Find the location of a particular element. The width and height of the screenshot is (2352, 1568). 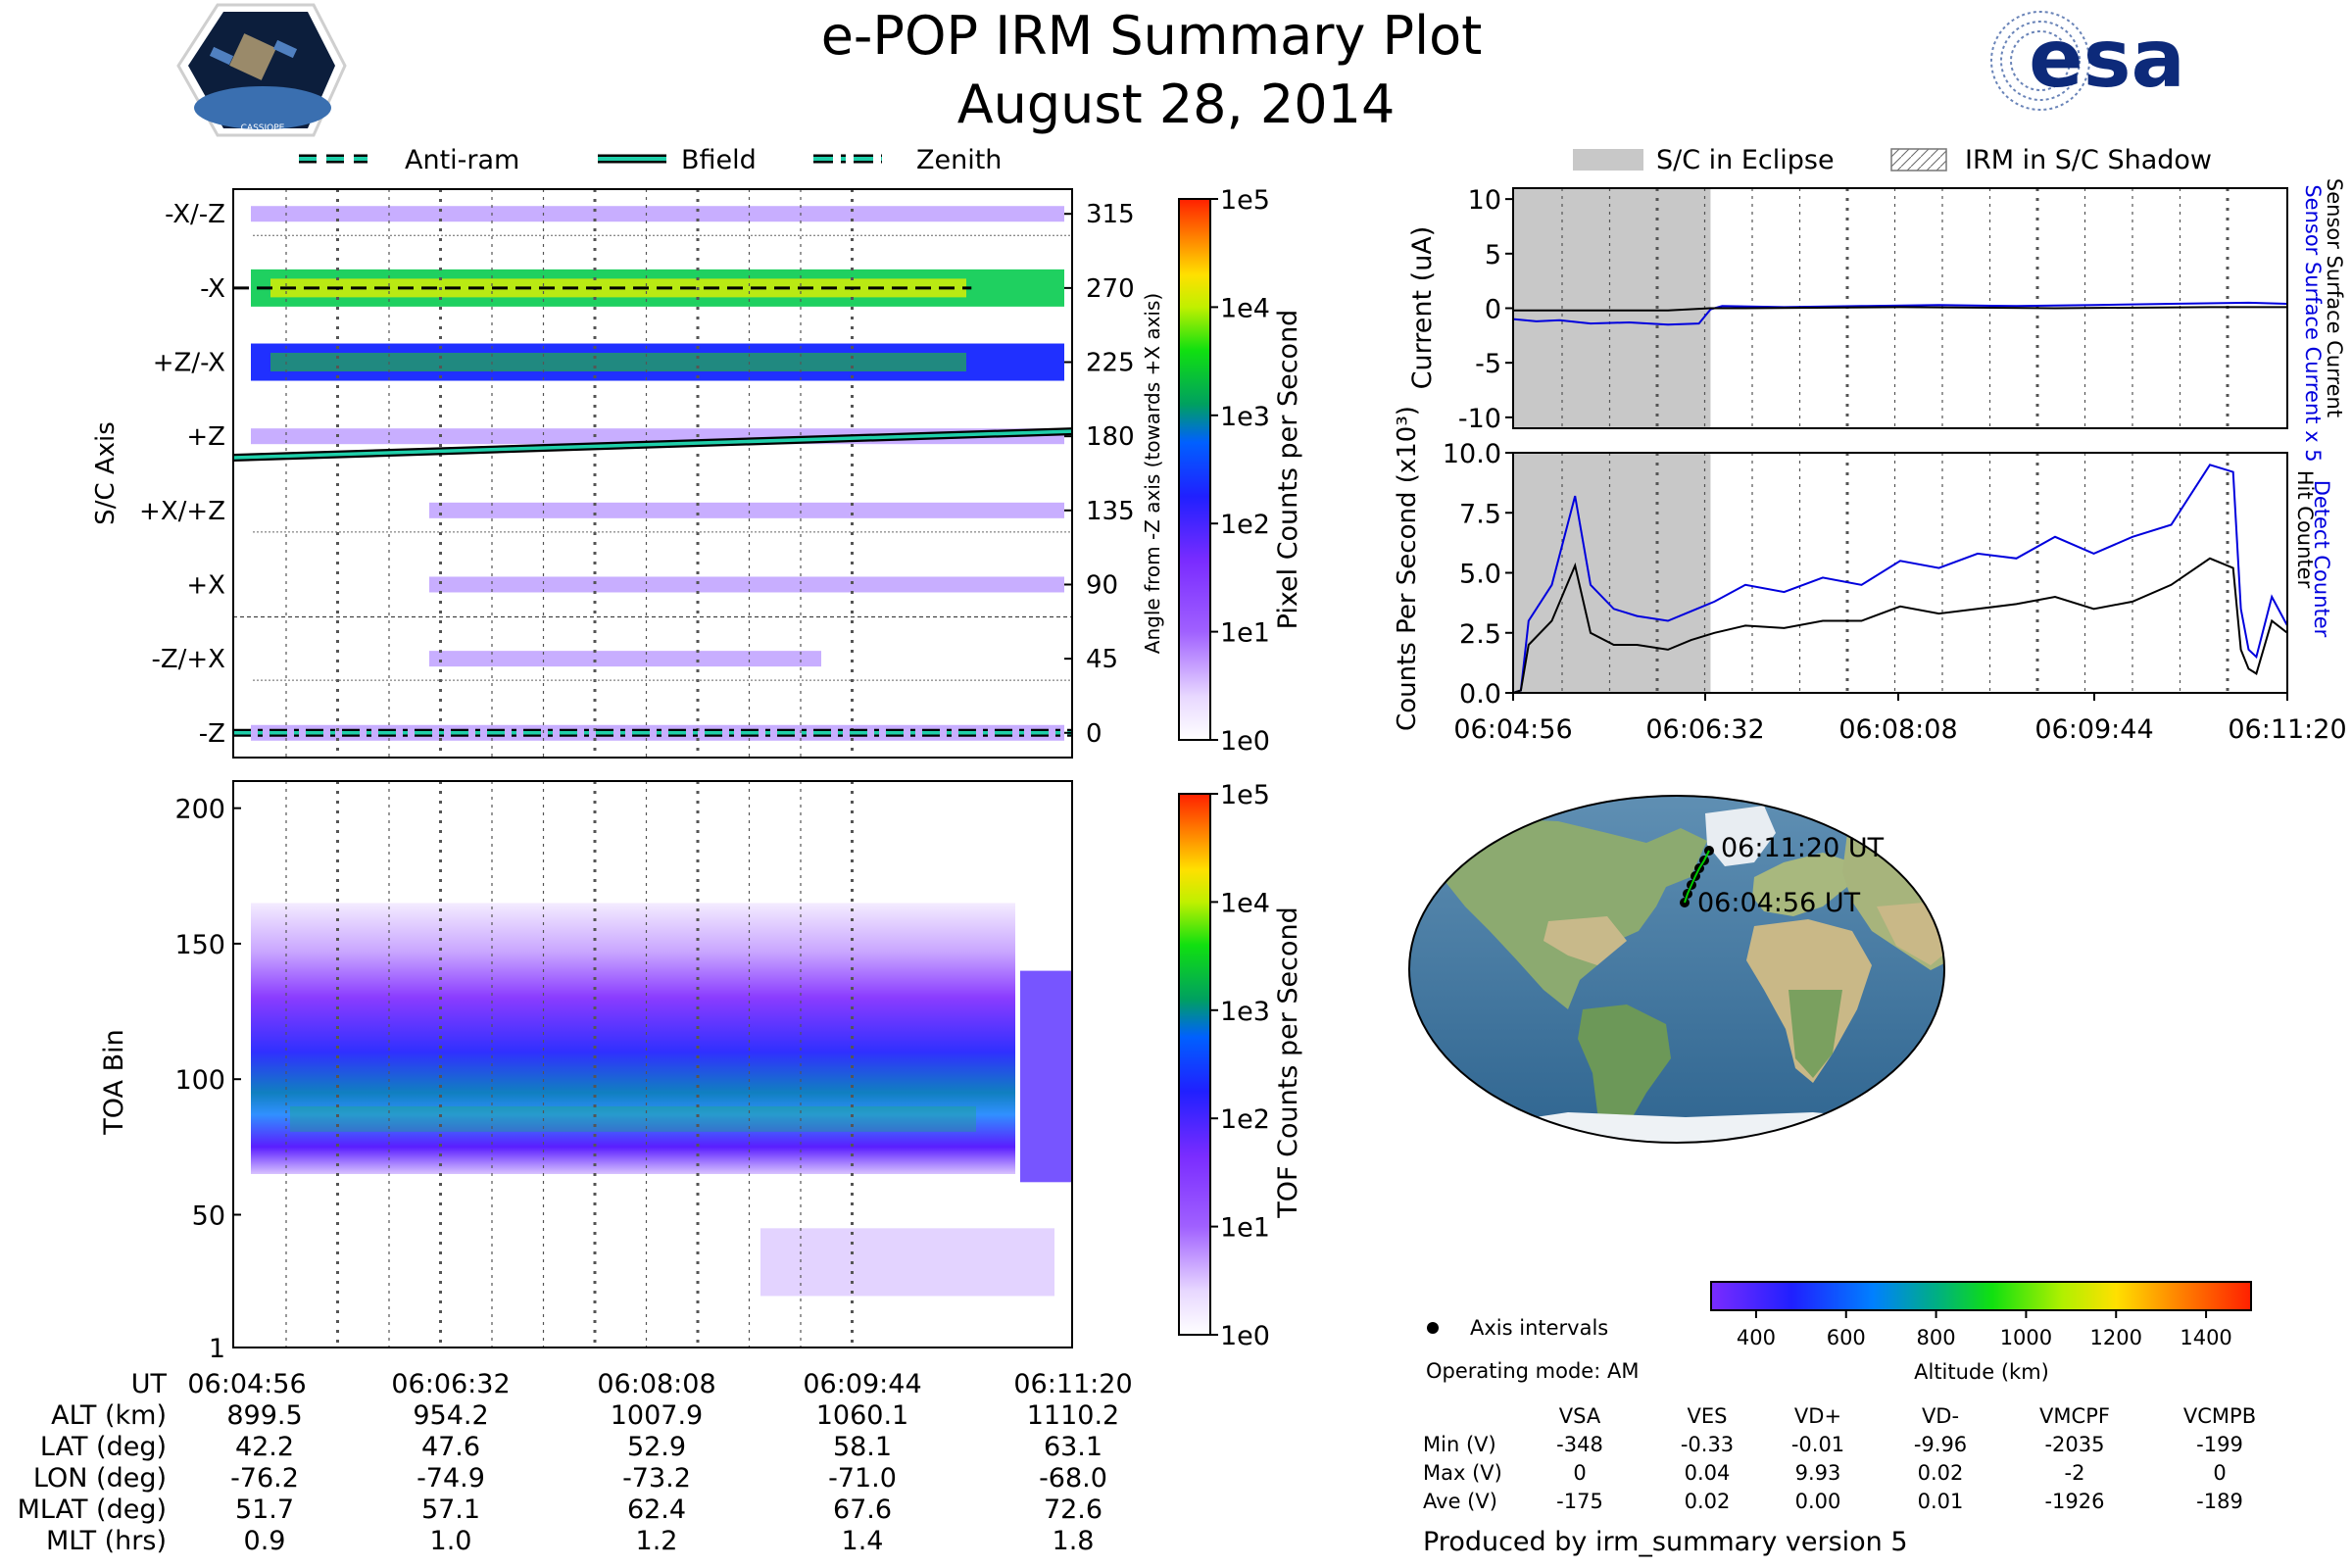

ephemeris-cell: 72.6 is located at coordinates (1073, 1509).